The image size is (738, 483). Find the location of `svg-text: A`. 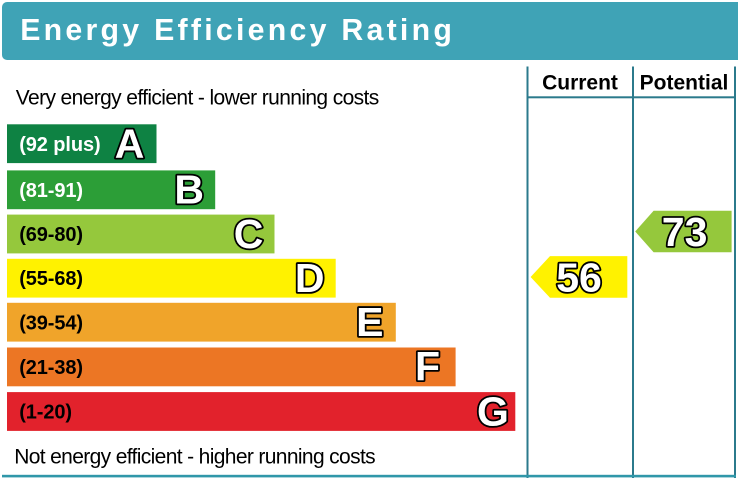

svg-text: A is located at coordinates (130, 144).